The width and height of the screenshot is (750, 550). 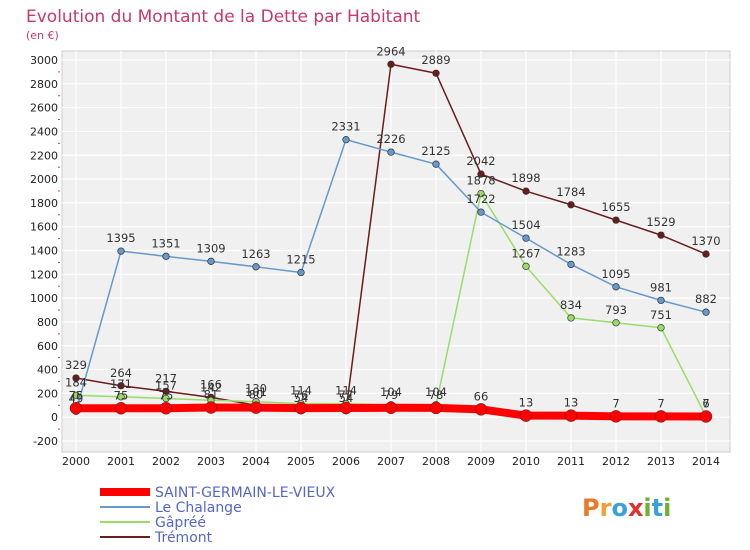 I want to click on data-label: 1283, so click(x=570, y=251).